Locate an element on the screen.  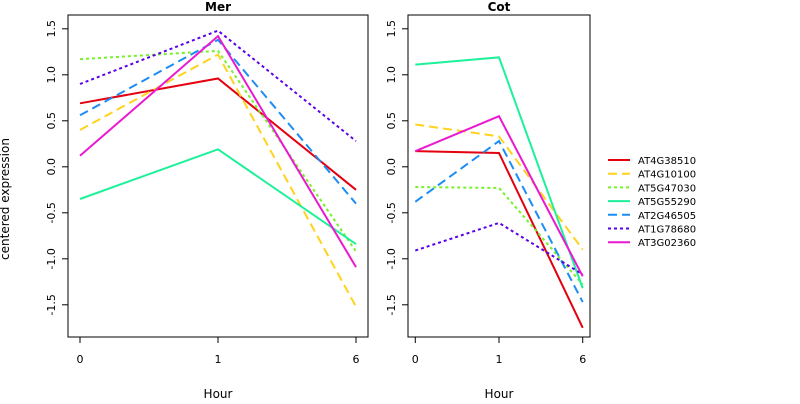
legend-label: AT2G46505 is located at coordinates (667, 216).